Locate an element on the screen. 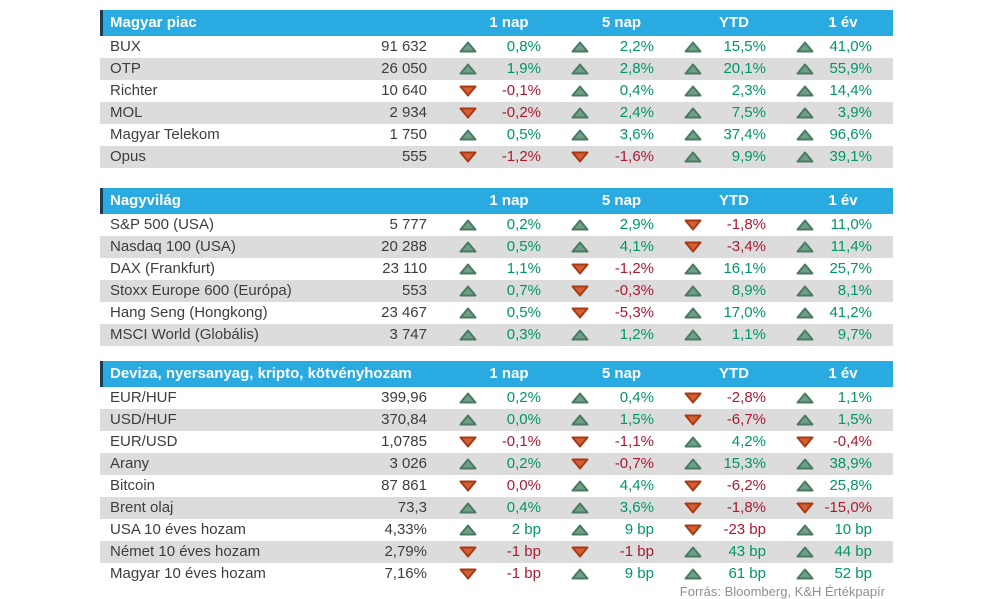  table-row: Bitcoin 87 861 0,0% 4,4% -6,2% 25,8% is located at coordinates (496, 486).